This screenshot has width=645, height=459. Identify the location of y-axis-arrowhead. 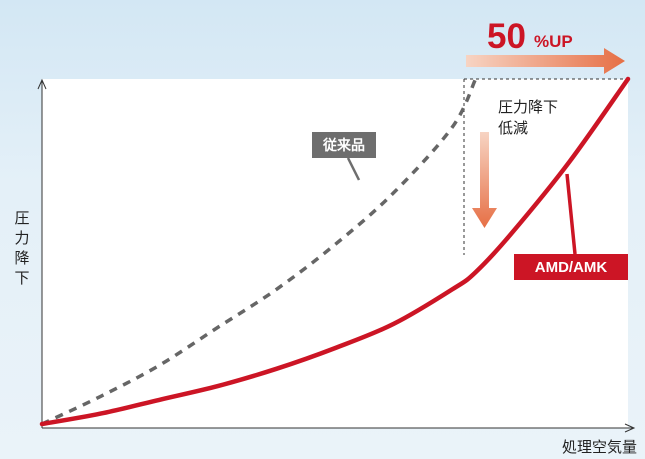
(42, 84).